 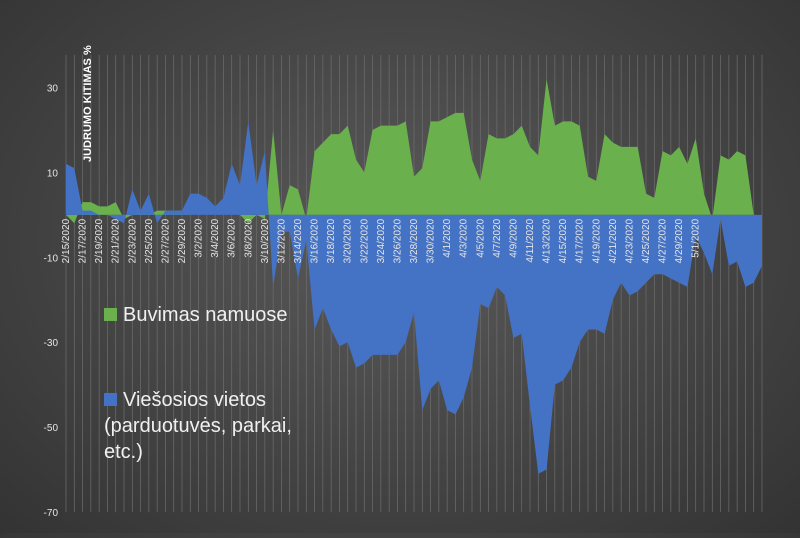 I want to click on x-tick-label: 3/4/2020, so click(x=215, y=237).